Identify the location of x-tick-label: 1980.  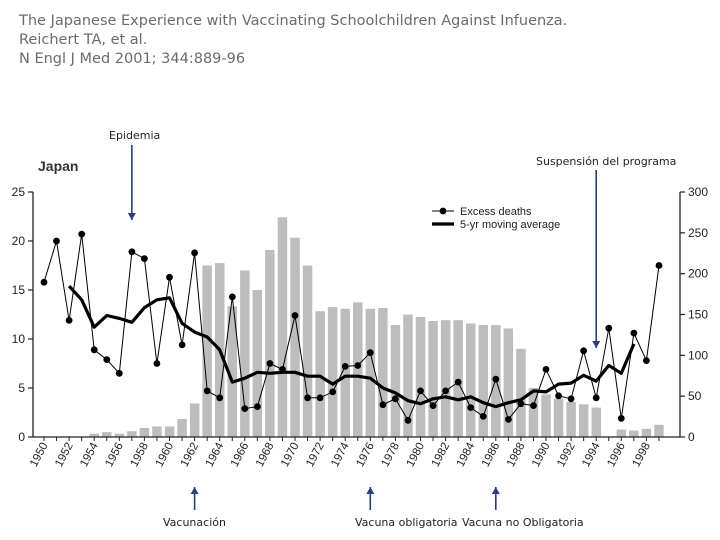
(416, 455).